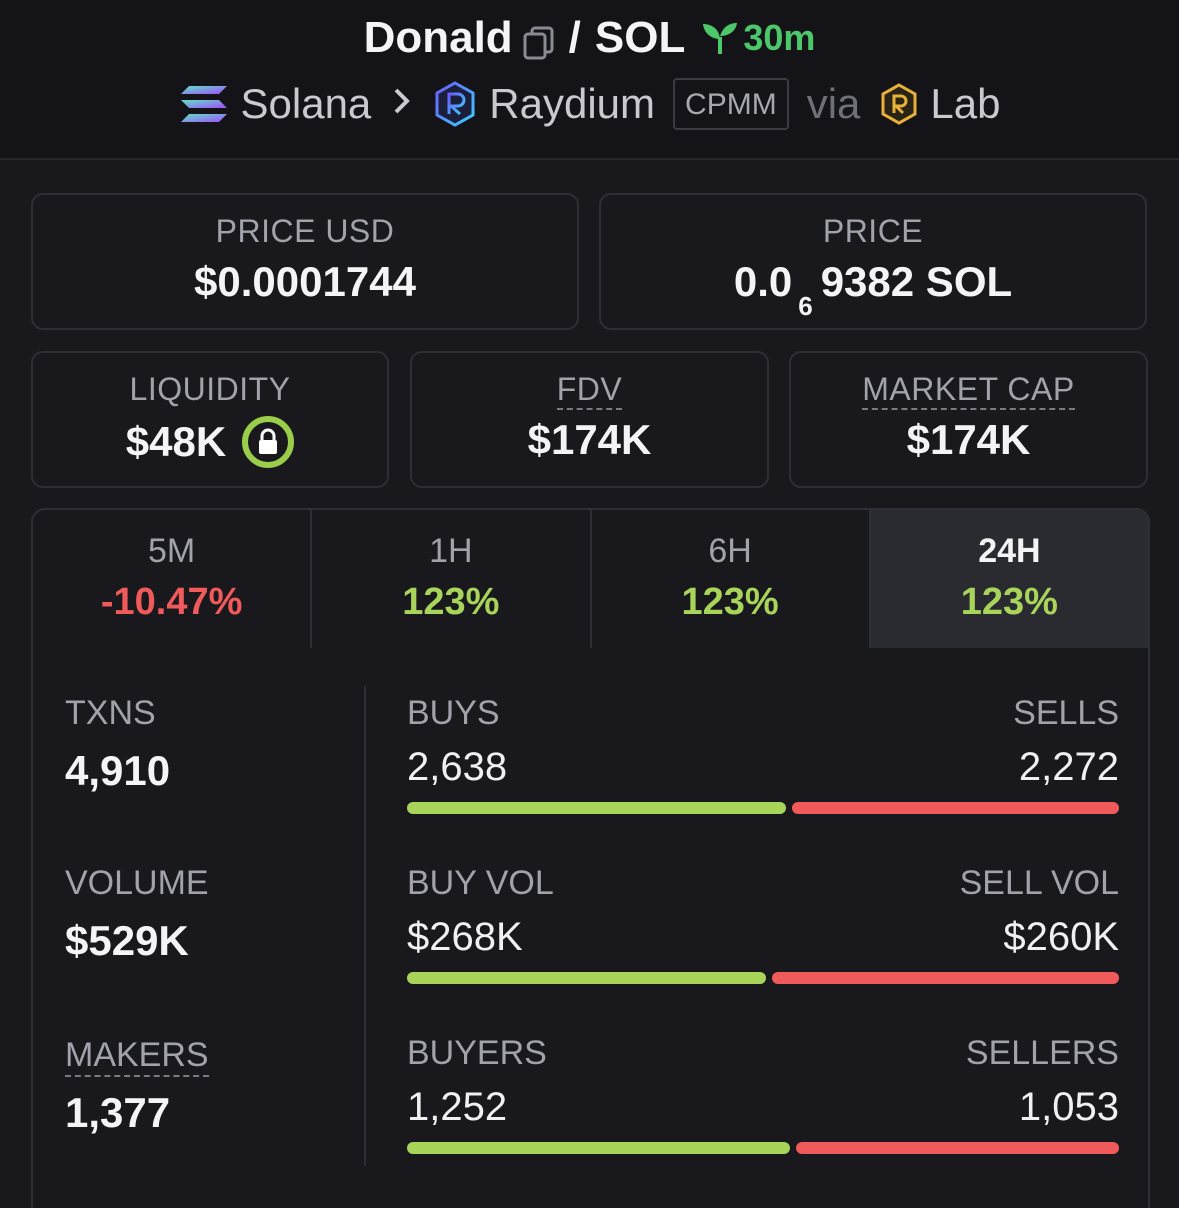 The height and width of the screenshot is (1208, 1179). I want to click on lock-icon, so click(268, 442).